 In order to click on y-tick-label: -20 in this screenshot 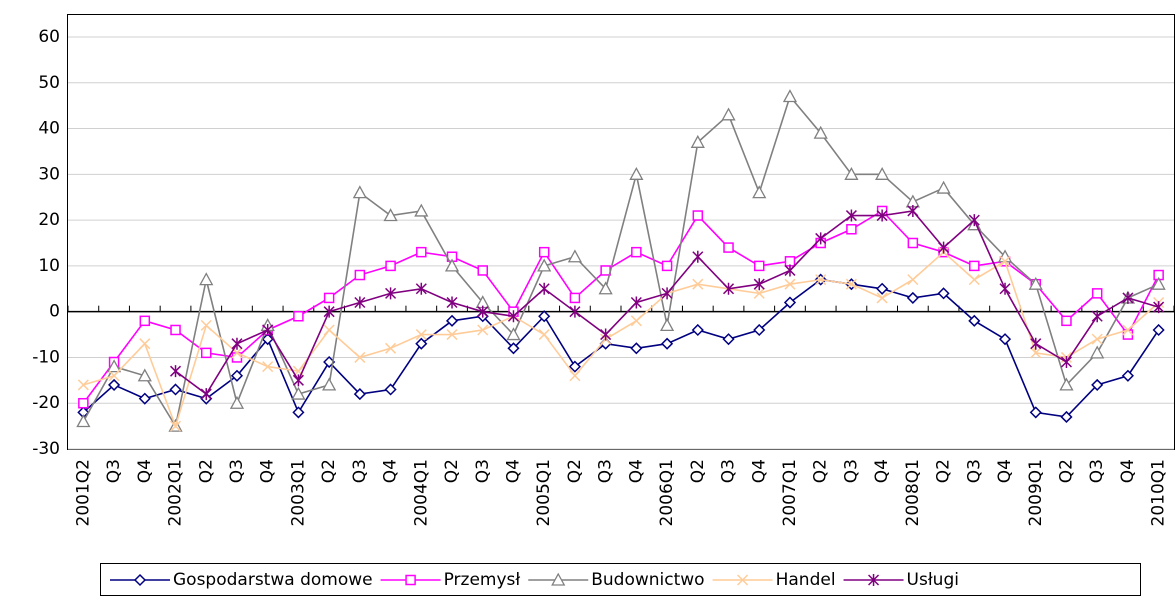, I will do `click(46, 403)`.